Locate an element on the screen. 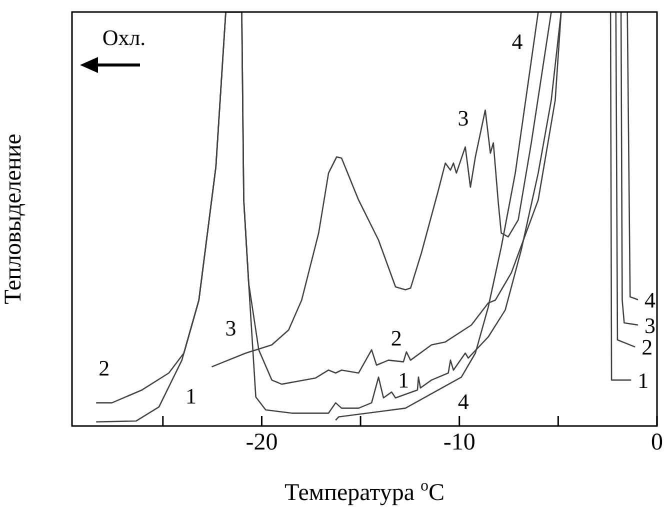 The width and height of the screenshot is (666, 507). x-tick-label: -10 is located at coordinates (459, 443).